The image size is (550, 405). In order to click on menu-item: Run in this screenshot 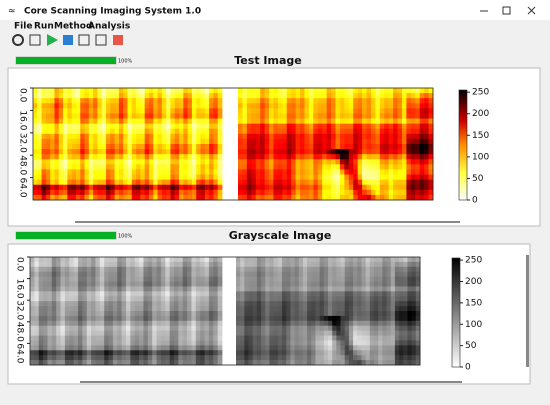, I will do `click(44, 27)`.